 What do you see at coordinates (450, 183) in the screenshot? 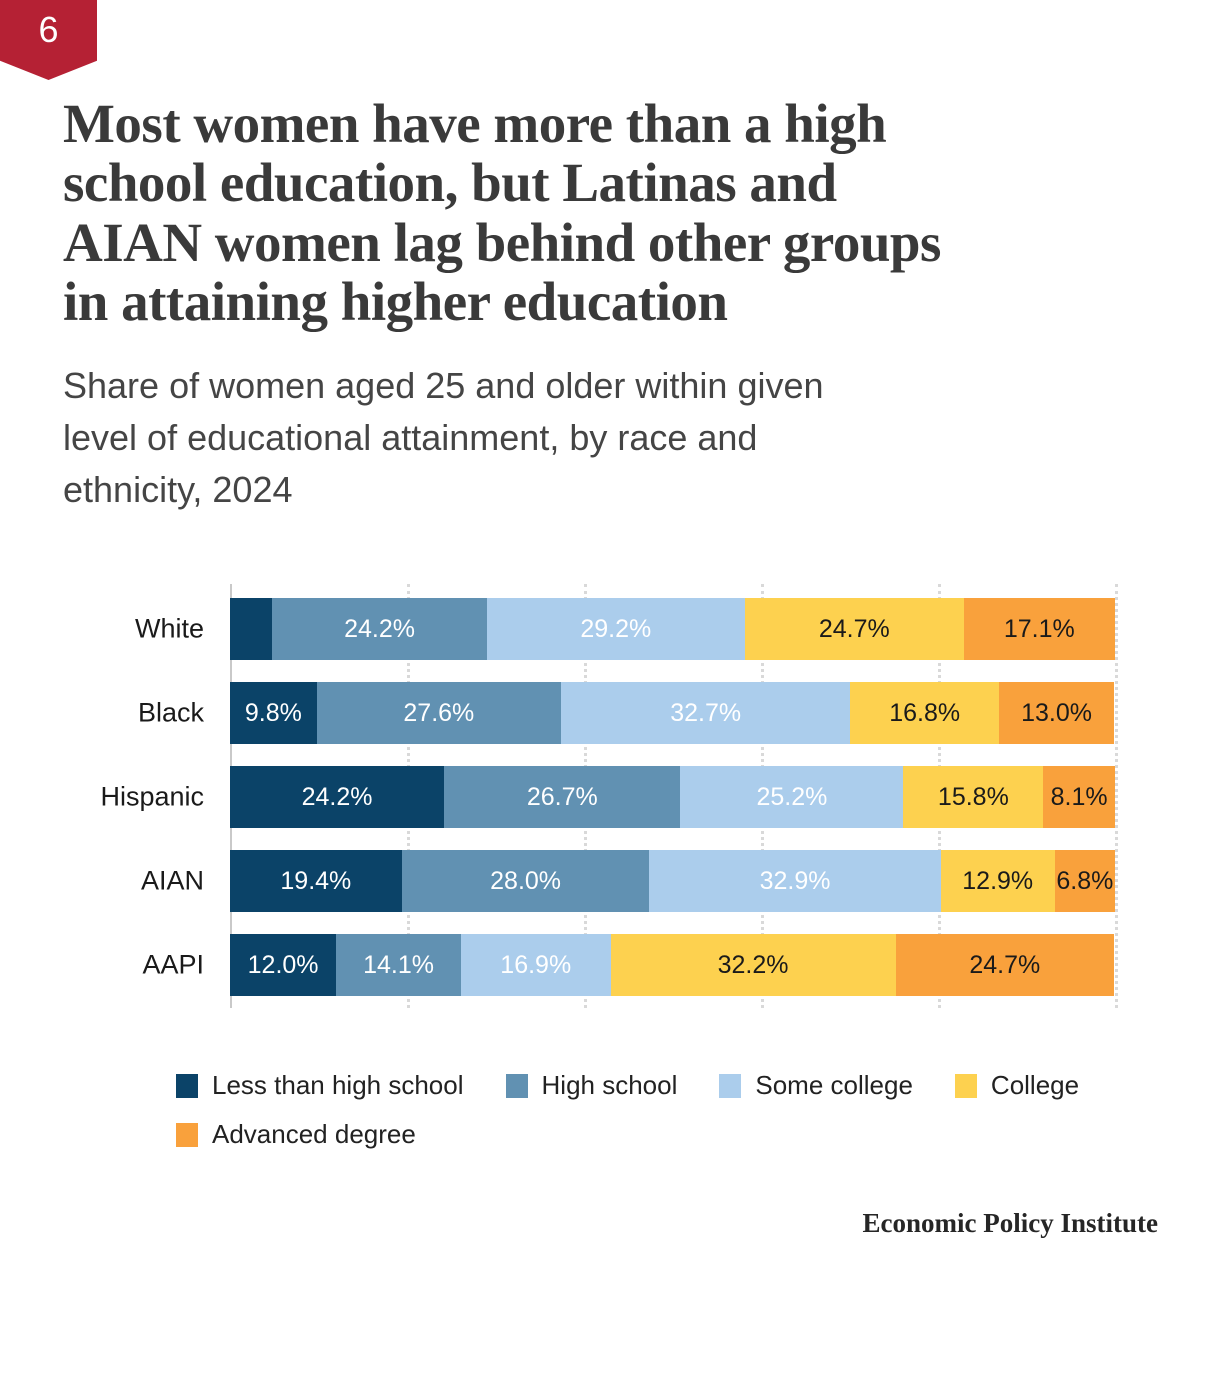
I see `title-line-2: school education, but Latinas and` at bounding box center [450, 183].